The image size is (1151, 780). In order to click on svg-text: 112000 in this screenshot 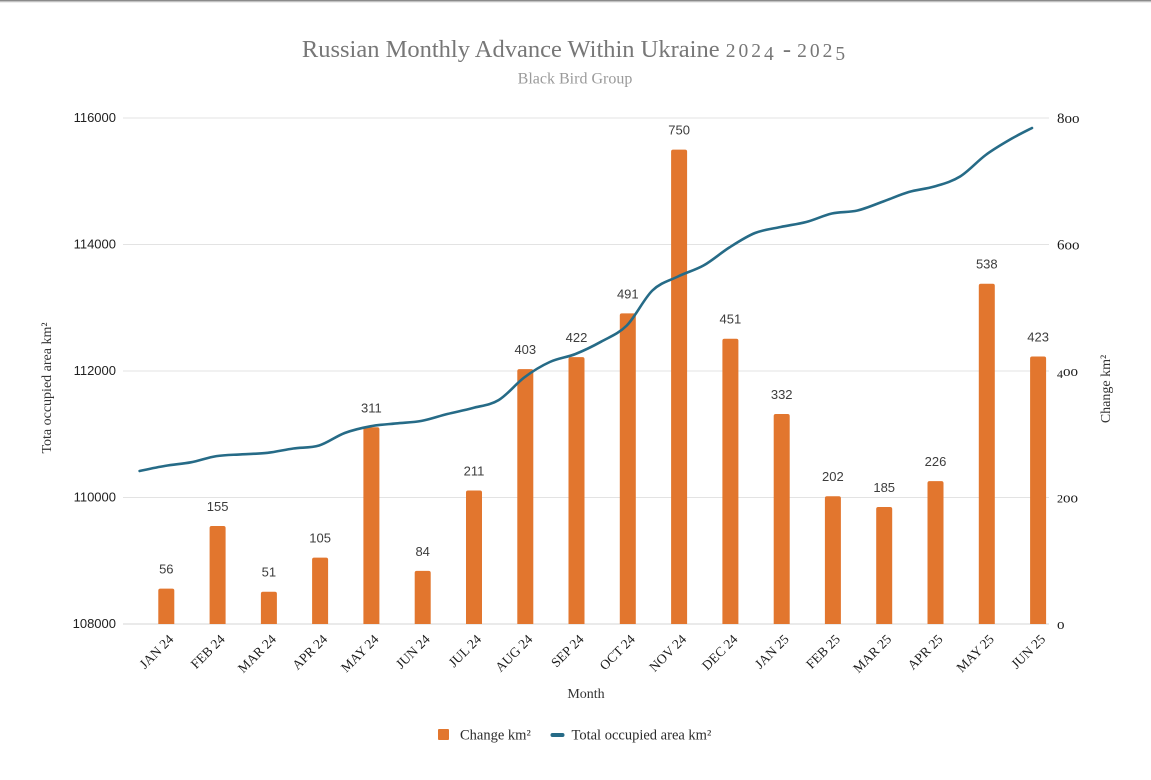, I will do `click(95, 370)`.